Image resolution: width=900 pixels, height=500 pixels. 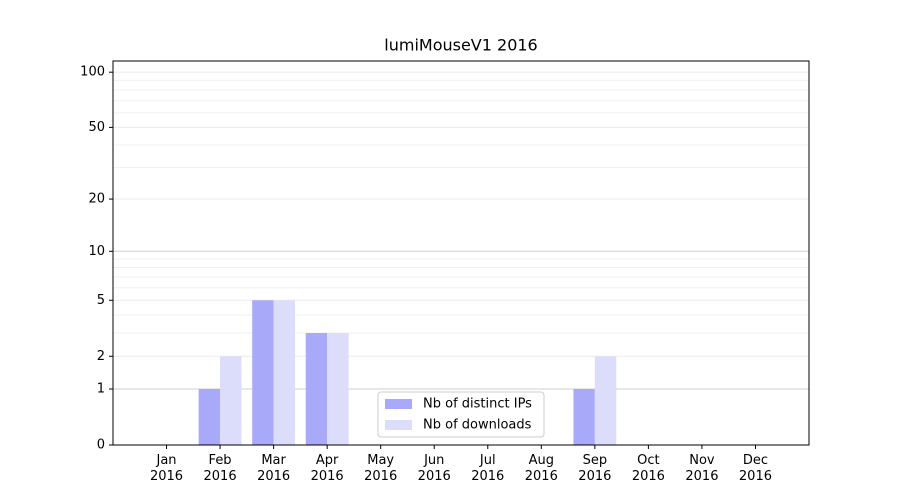 What do you see at coordinates (101, 356) in the screenshot?
I see `y-tick-label: 2` at bounding box center [101, 356].